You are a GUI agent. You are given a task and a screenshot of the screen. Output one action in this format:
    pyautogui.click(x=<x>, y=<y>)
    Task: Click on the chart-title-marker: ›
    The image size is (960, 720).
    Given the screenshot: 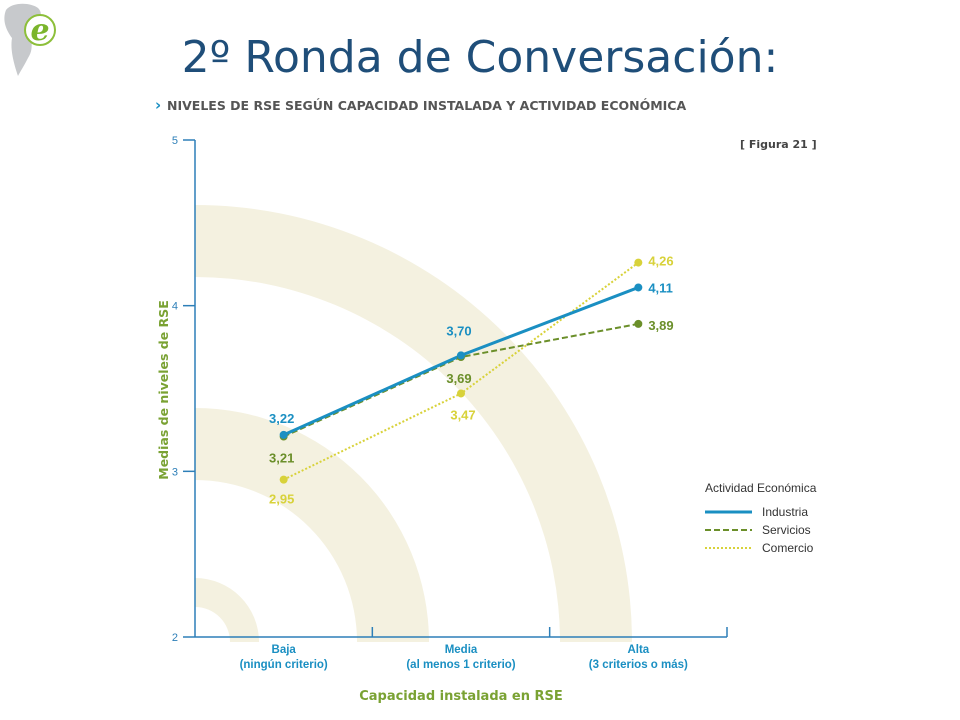 What is the action you would take?
    pyautogui.click(x=158, y=105)
    